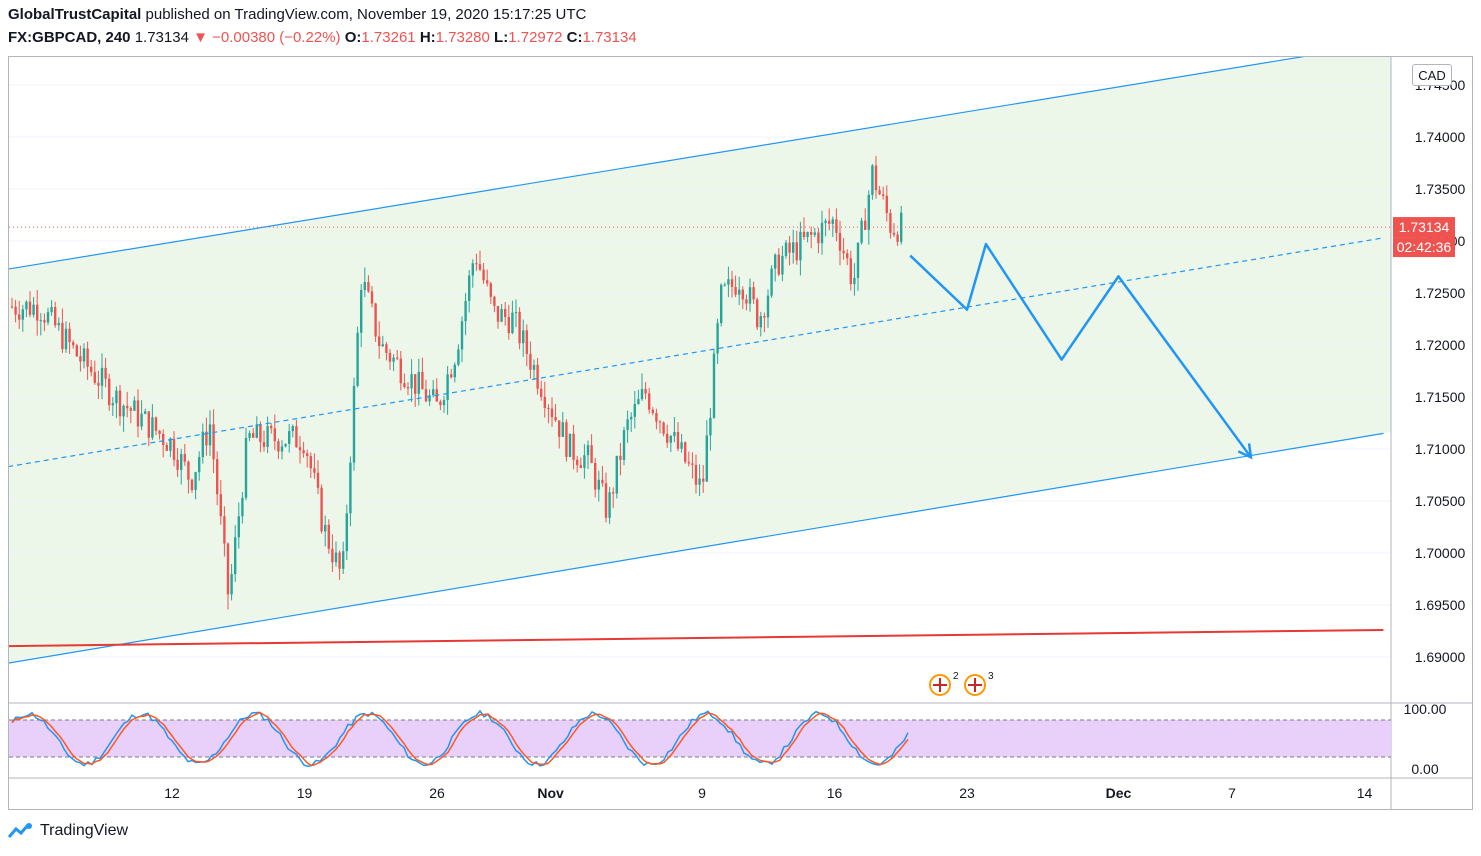 This screenshot has height=856, width=1481. What do you see at coordinates (1440, 345) in the screenshot?
I see `price-tick-label: 1.72000` at bounding box center [1440, 345].